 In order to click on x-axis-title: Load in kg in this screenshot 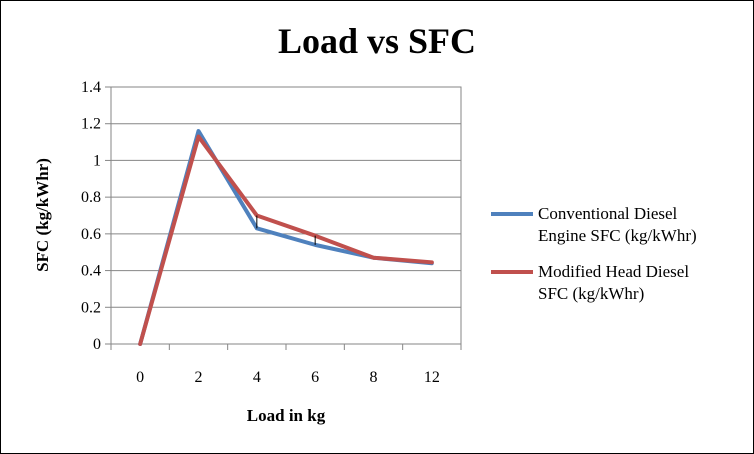, I will do `click(286, 415)`.